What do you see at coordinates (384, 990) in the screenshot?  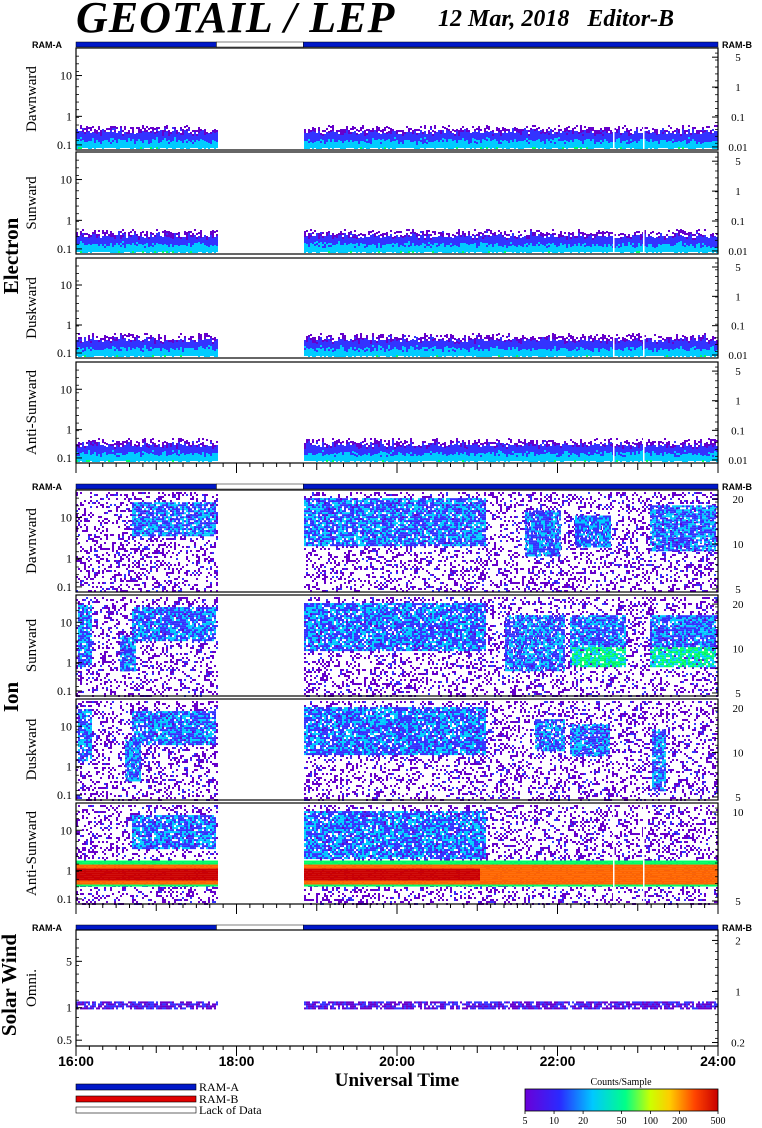 I see `panel: 5 1 0.5 2 1 0.2 Omni.` at bounding box center [384, 990].